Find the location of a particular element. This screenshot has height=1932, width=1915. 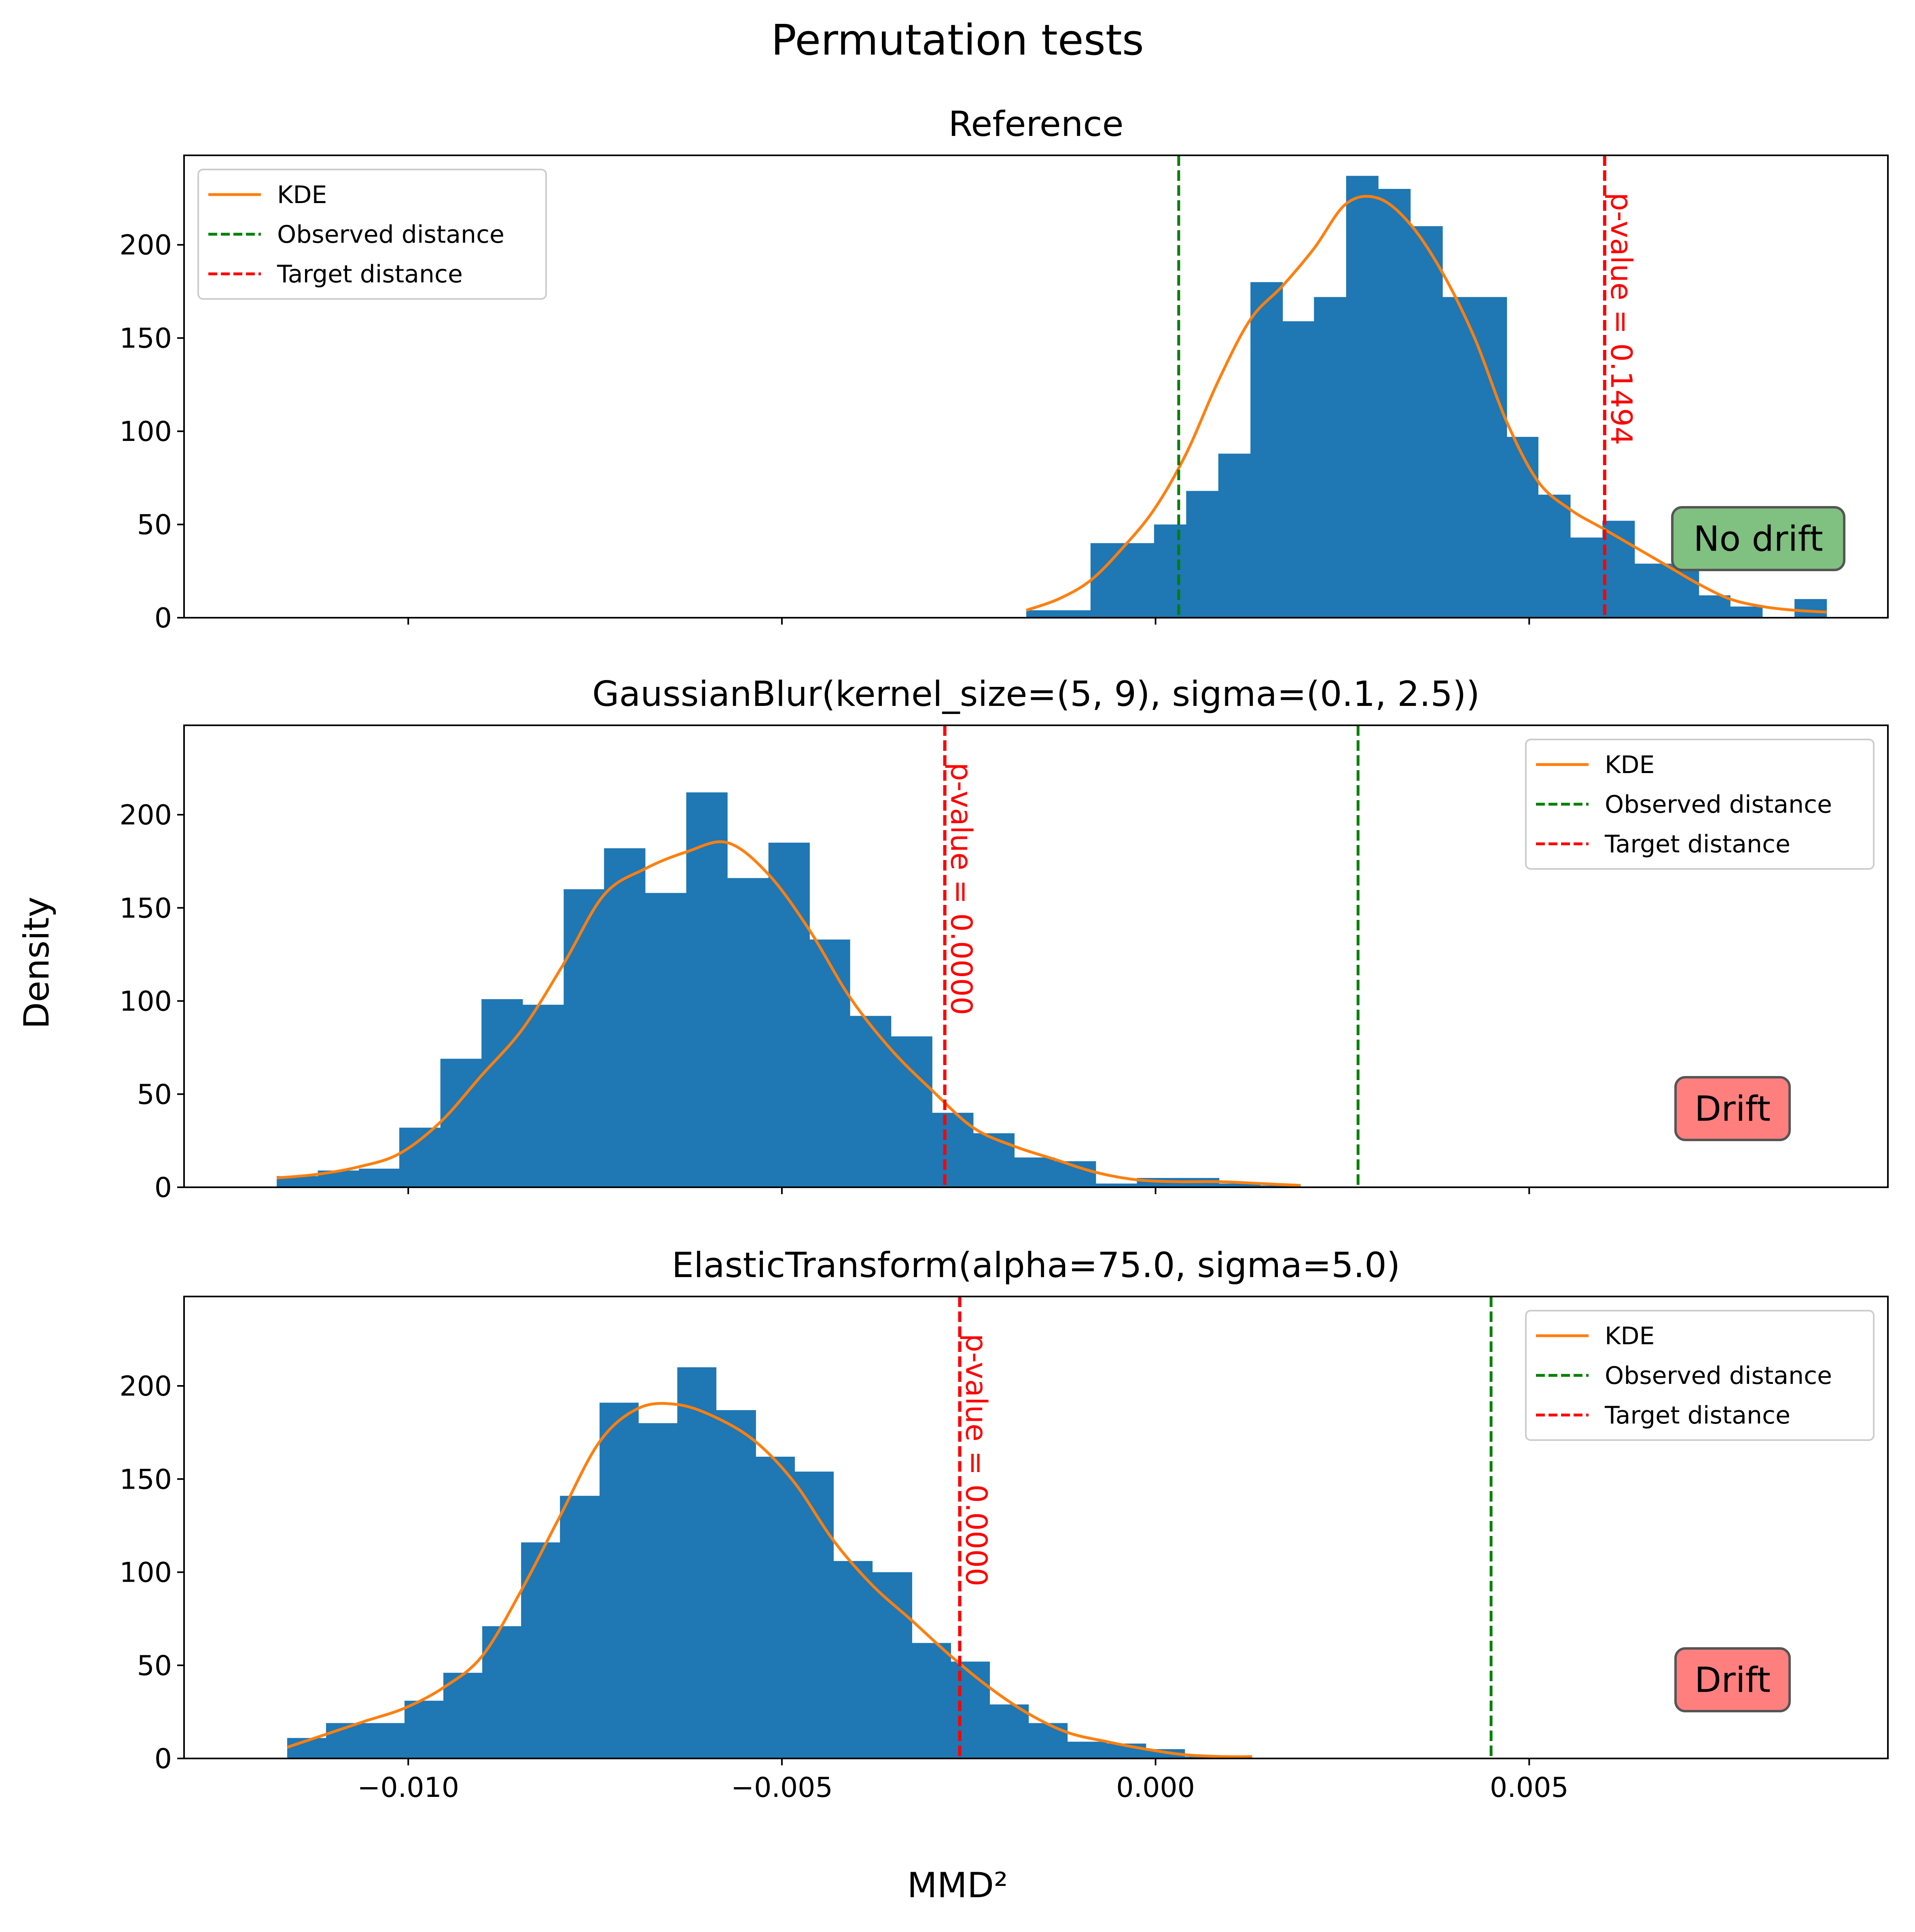

panel-1-ytick-label: 200 is located at coordinates (145, 245).